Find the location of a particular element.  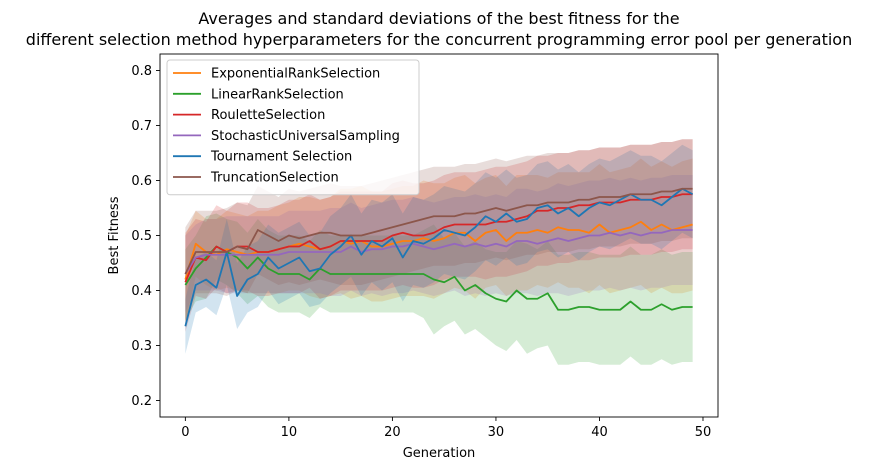

series-line-rouletteselection is located at coordinates (438, 238).